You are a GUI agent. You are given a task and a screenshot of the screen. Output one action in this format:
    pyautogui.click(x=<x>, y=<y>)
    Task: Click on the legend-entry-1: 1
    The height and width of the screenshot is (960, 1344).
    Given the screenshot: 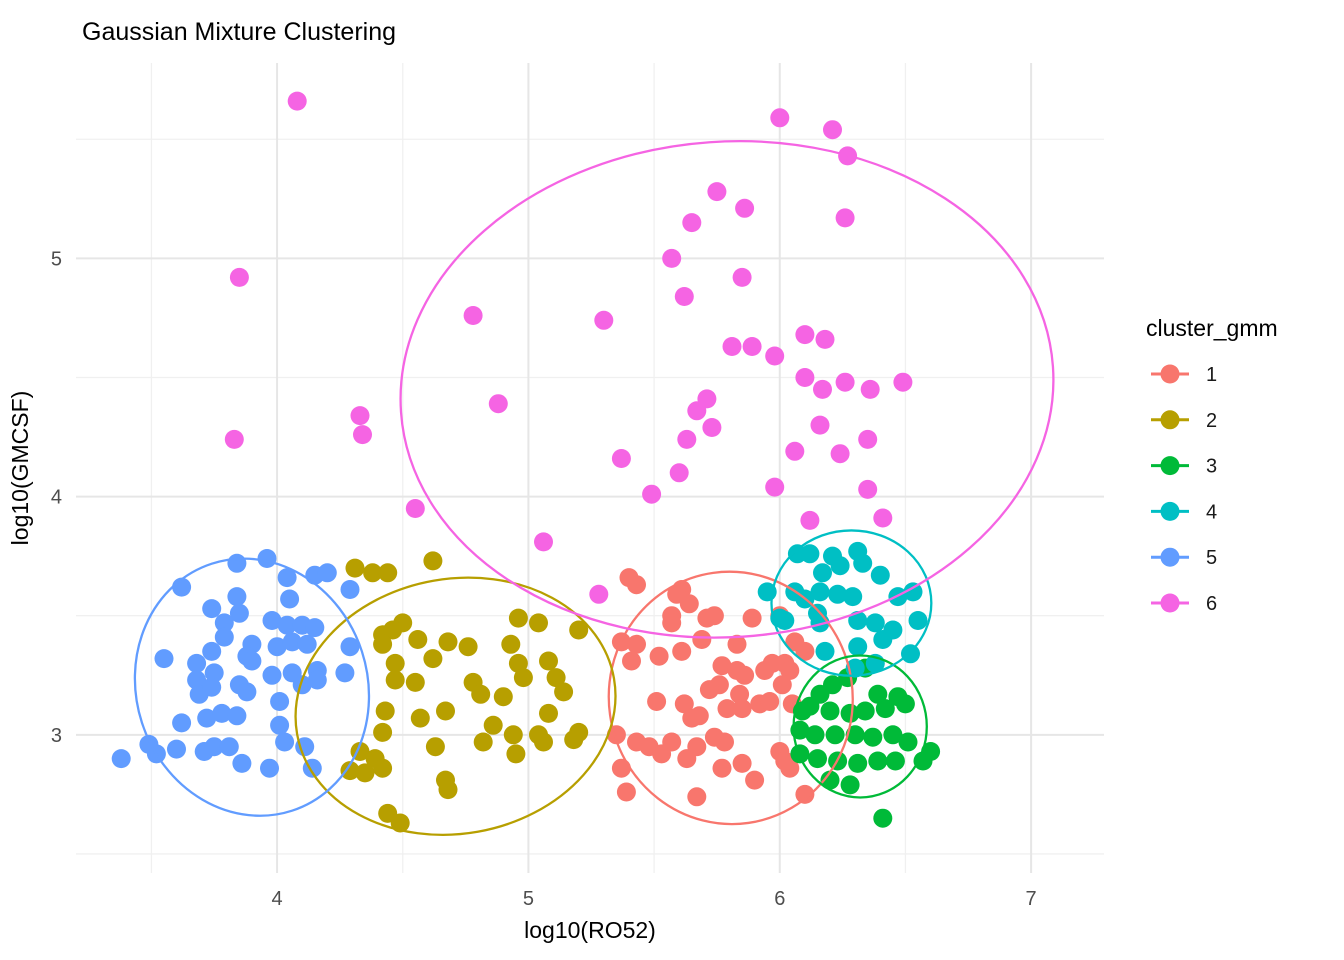 What is the action you would take?
    pyautogui.click(x=1184, y=375)
    